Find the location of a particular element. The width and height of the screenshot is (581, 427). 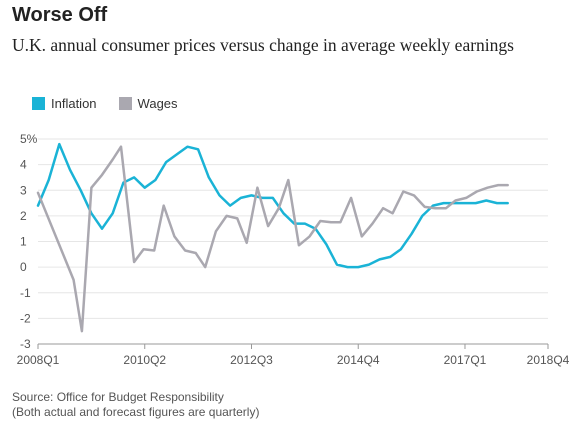

y-tick-label: 4 is located at coordinates (23, 165).